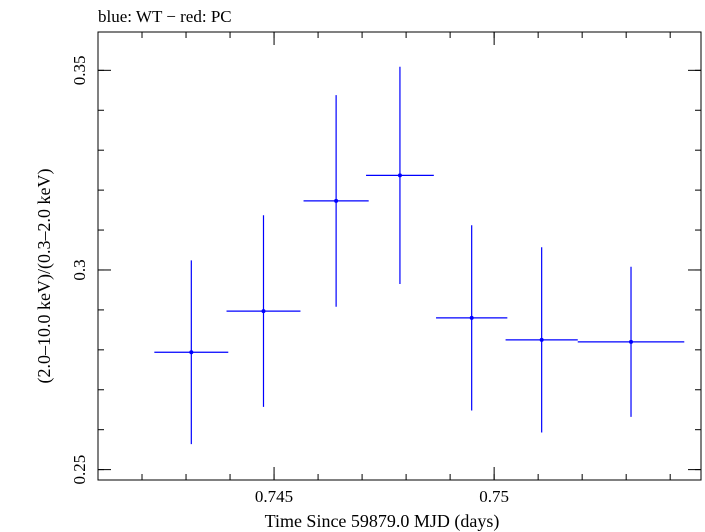  I want to click on x-axis-label: Time Since 59879.0 MJD (days), so click(382, 521).